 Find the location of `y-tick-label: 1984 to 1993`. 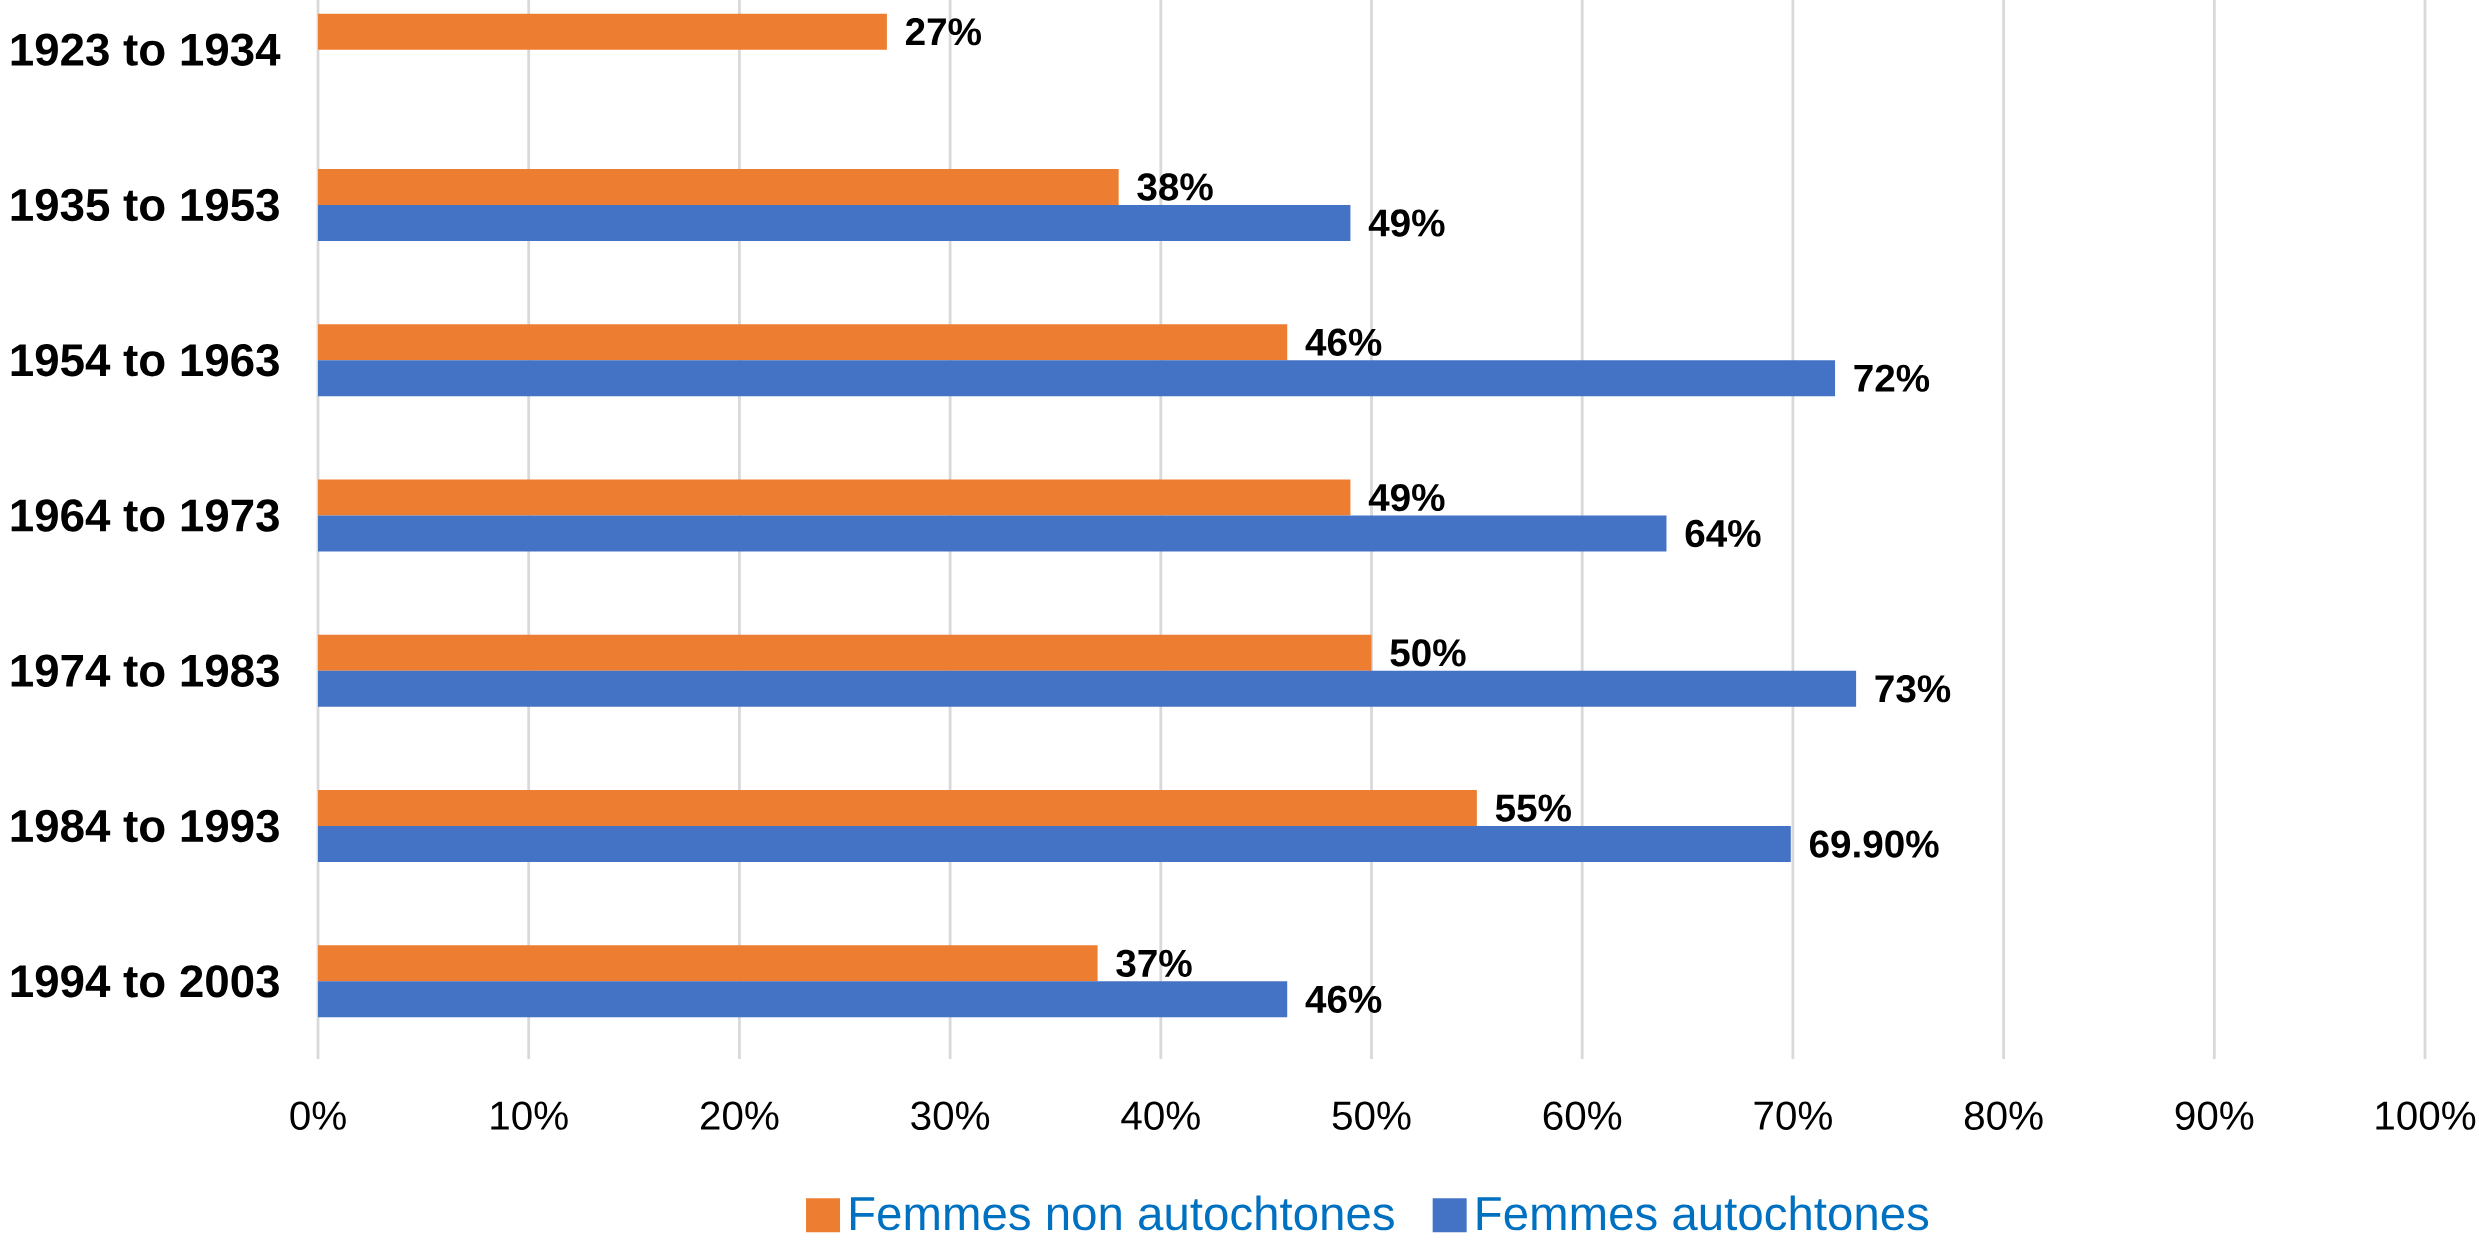

y-tick-label: 1984 to 1993 is located at coordinates (145, 826).